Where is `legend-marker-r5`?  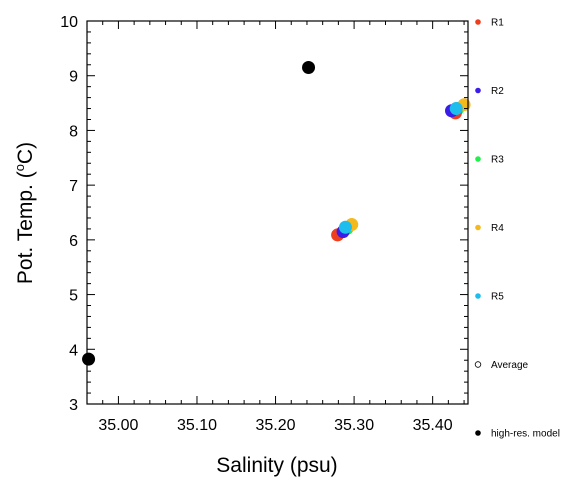 legend-marker-r5 is located at coordinates (478, 296).